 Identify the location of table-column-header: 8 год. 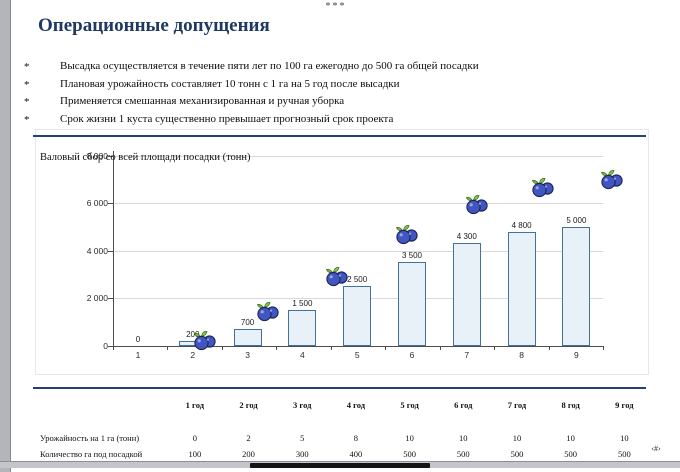
(570, 405).